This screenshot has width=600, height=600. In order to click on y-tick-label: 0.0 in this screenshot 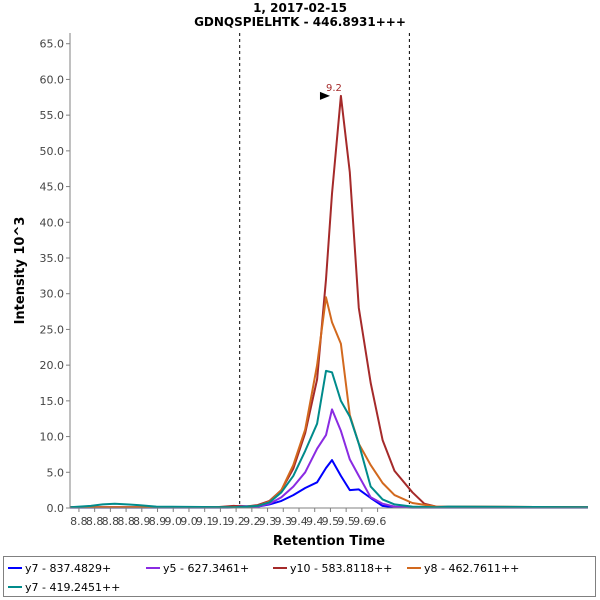, I will do `click(56, 508)`.